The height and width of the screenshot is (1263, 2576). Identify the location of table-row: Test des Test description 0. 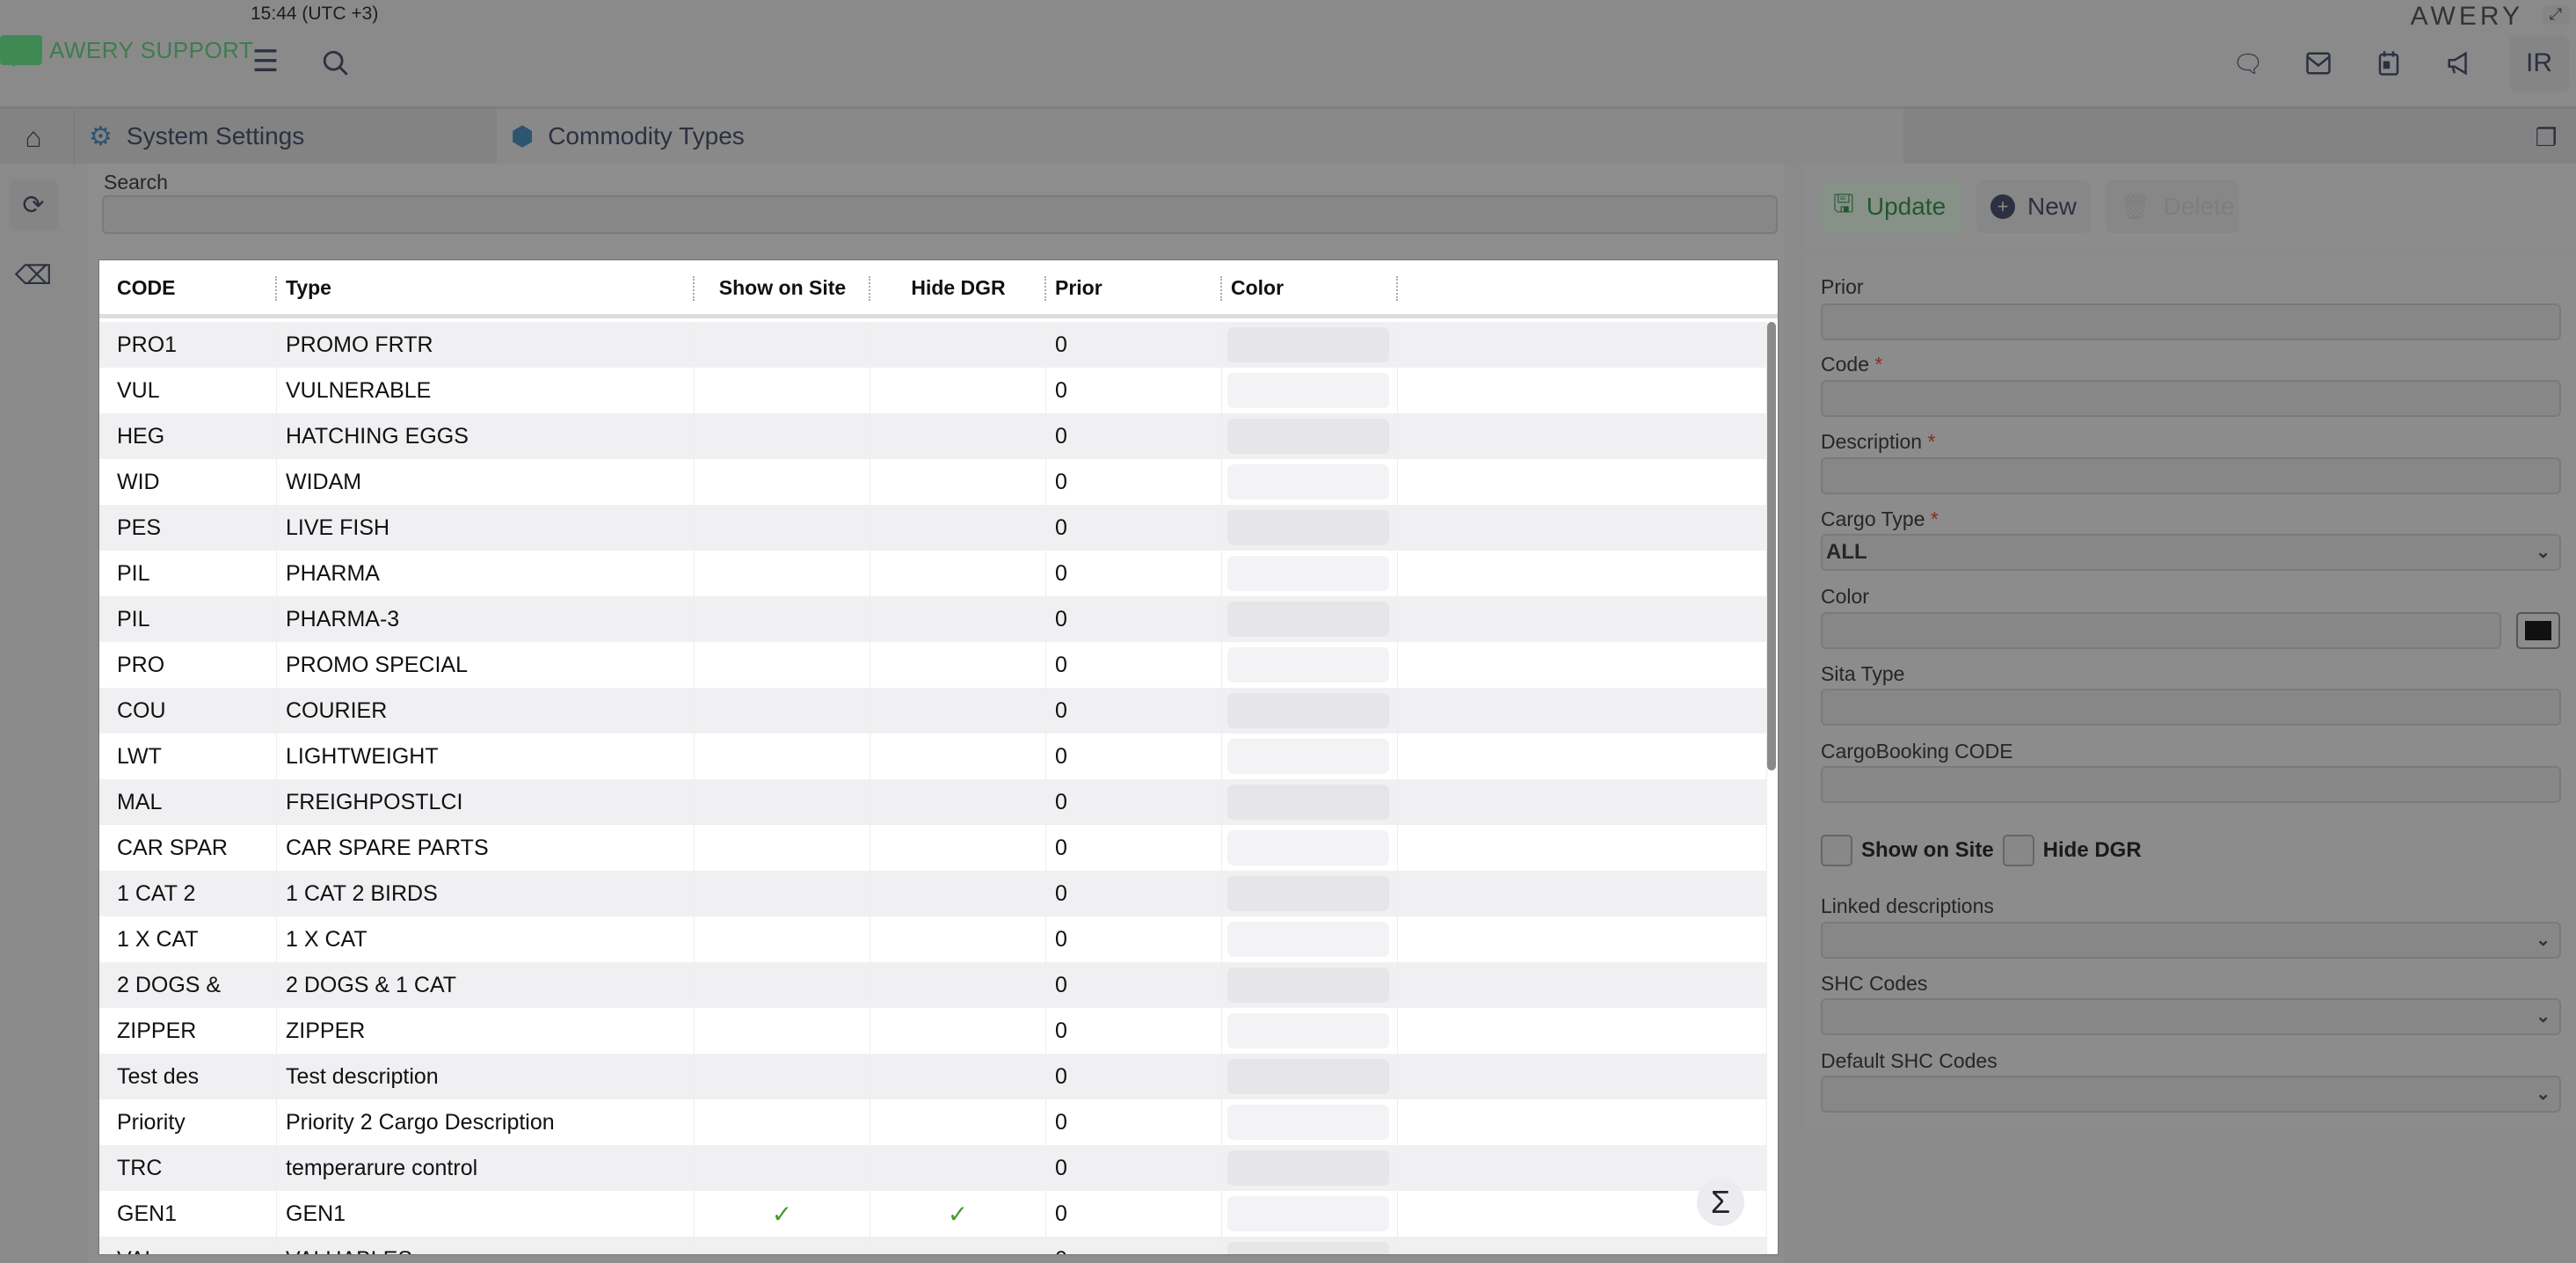
(933, 1076).